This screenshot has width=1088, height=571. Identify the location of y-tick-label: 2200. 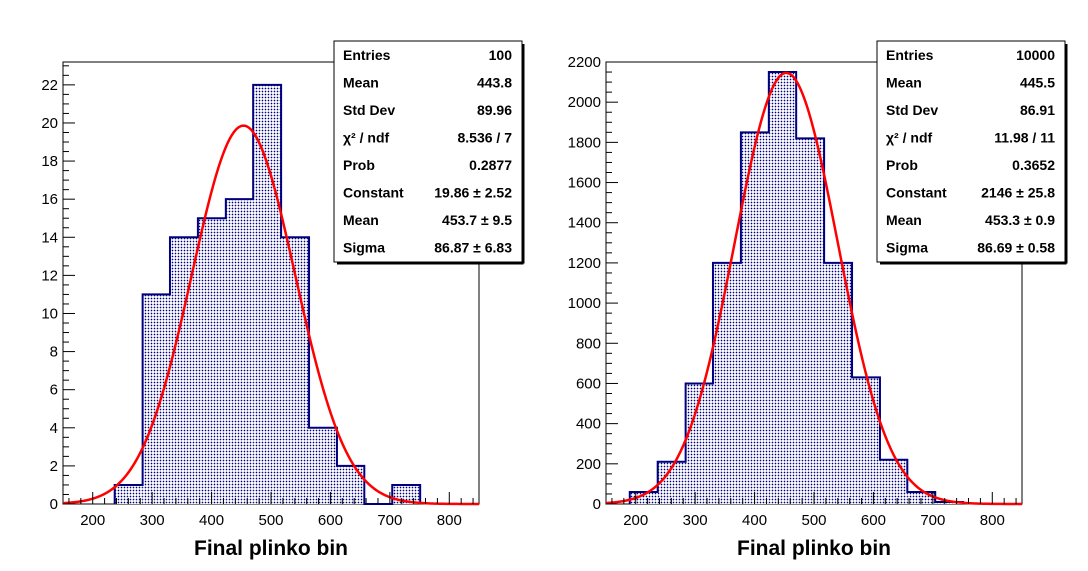
(584, 62).